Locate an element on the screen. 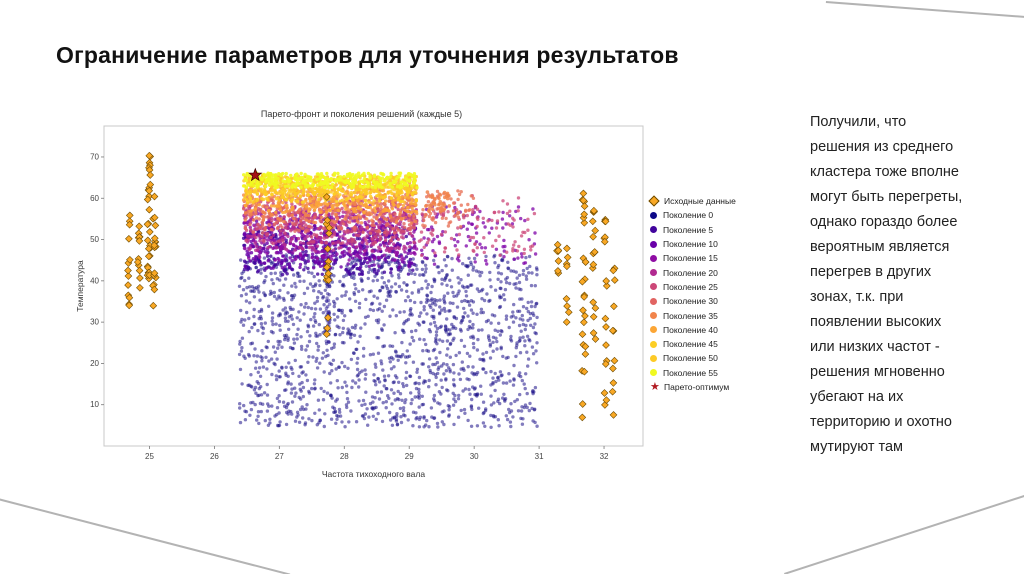 The image size is (1024, 574). x-tick-label: 28 is located at coordinates (344, 456).